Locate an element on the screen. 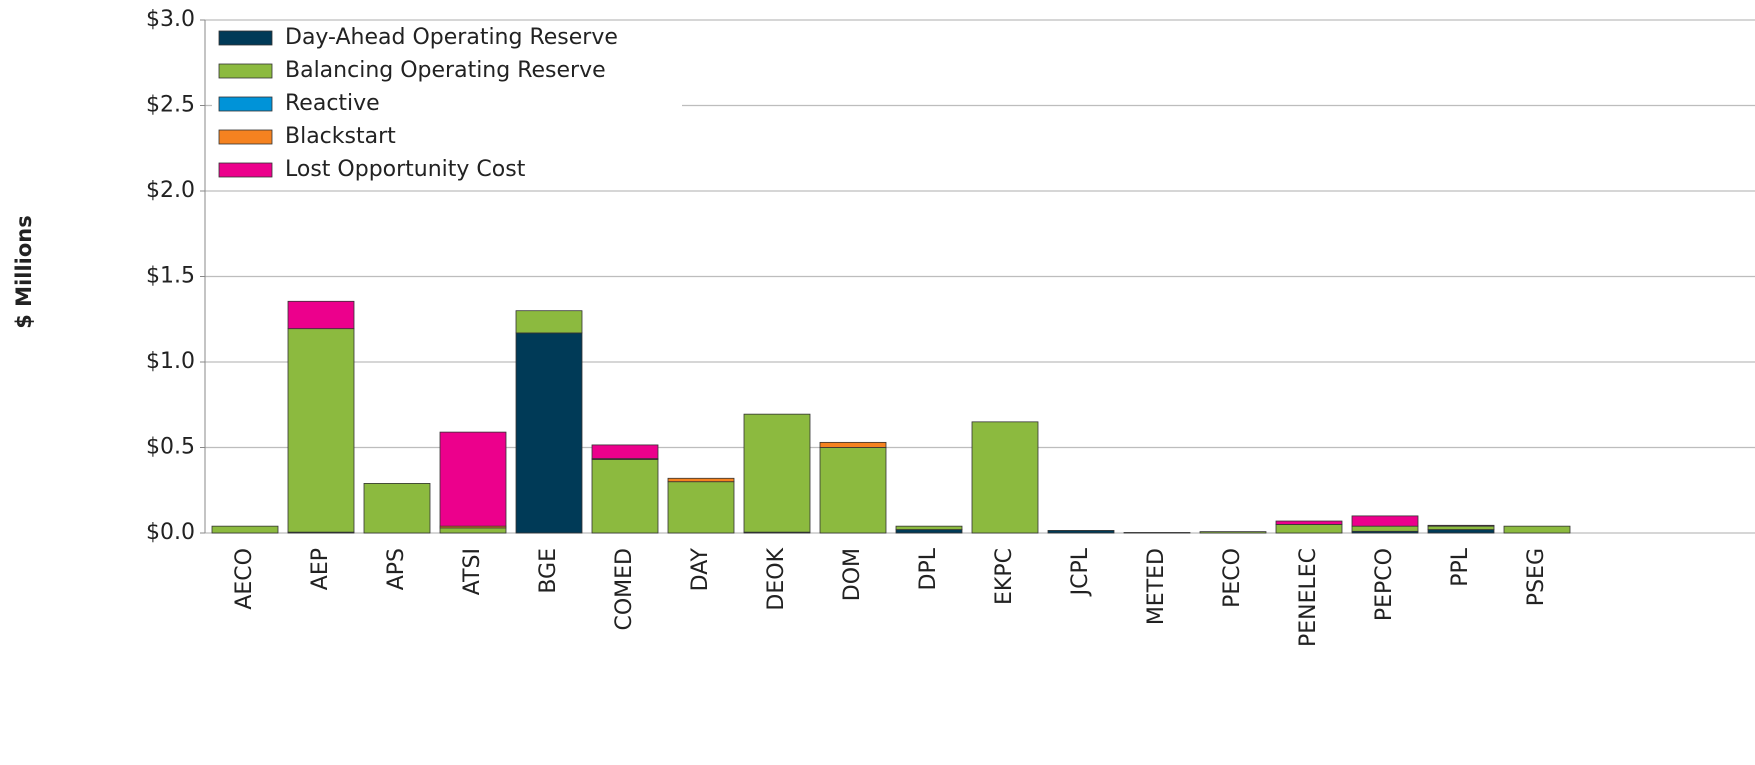 The height and width of the screenshot is (765, 1755). x-tick-label: APS is located at coordinates (396, 569).